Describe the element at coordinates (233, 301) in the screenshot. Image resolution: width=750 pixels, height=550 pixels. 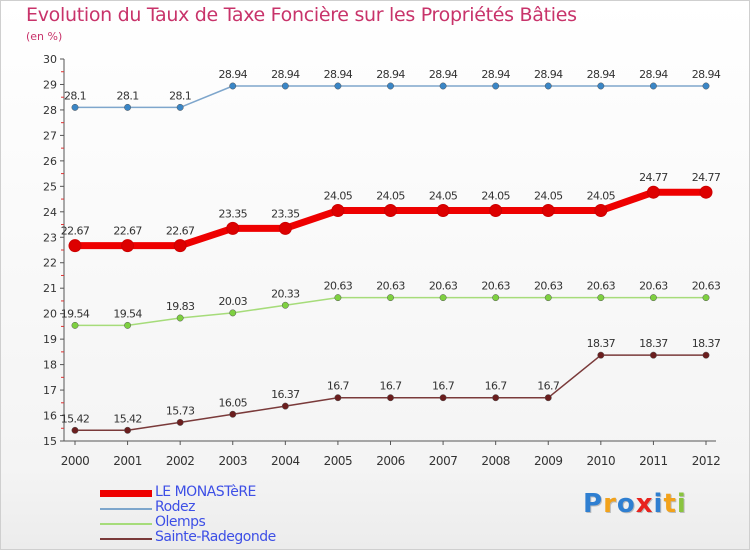
I see `data-label: 20.03` at that location.